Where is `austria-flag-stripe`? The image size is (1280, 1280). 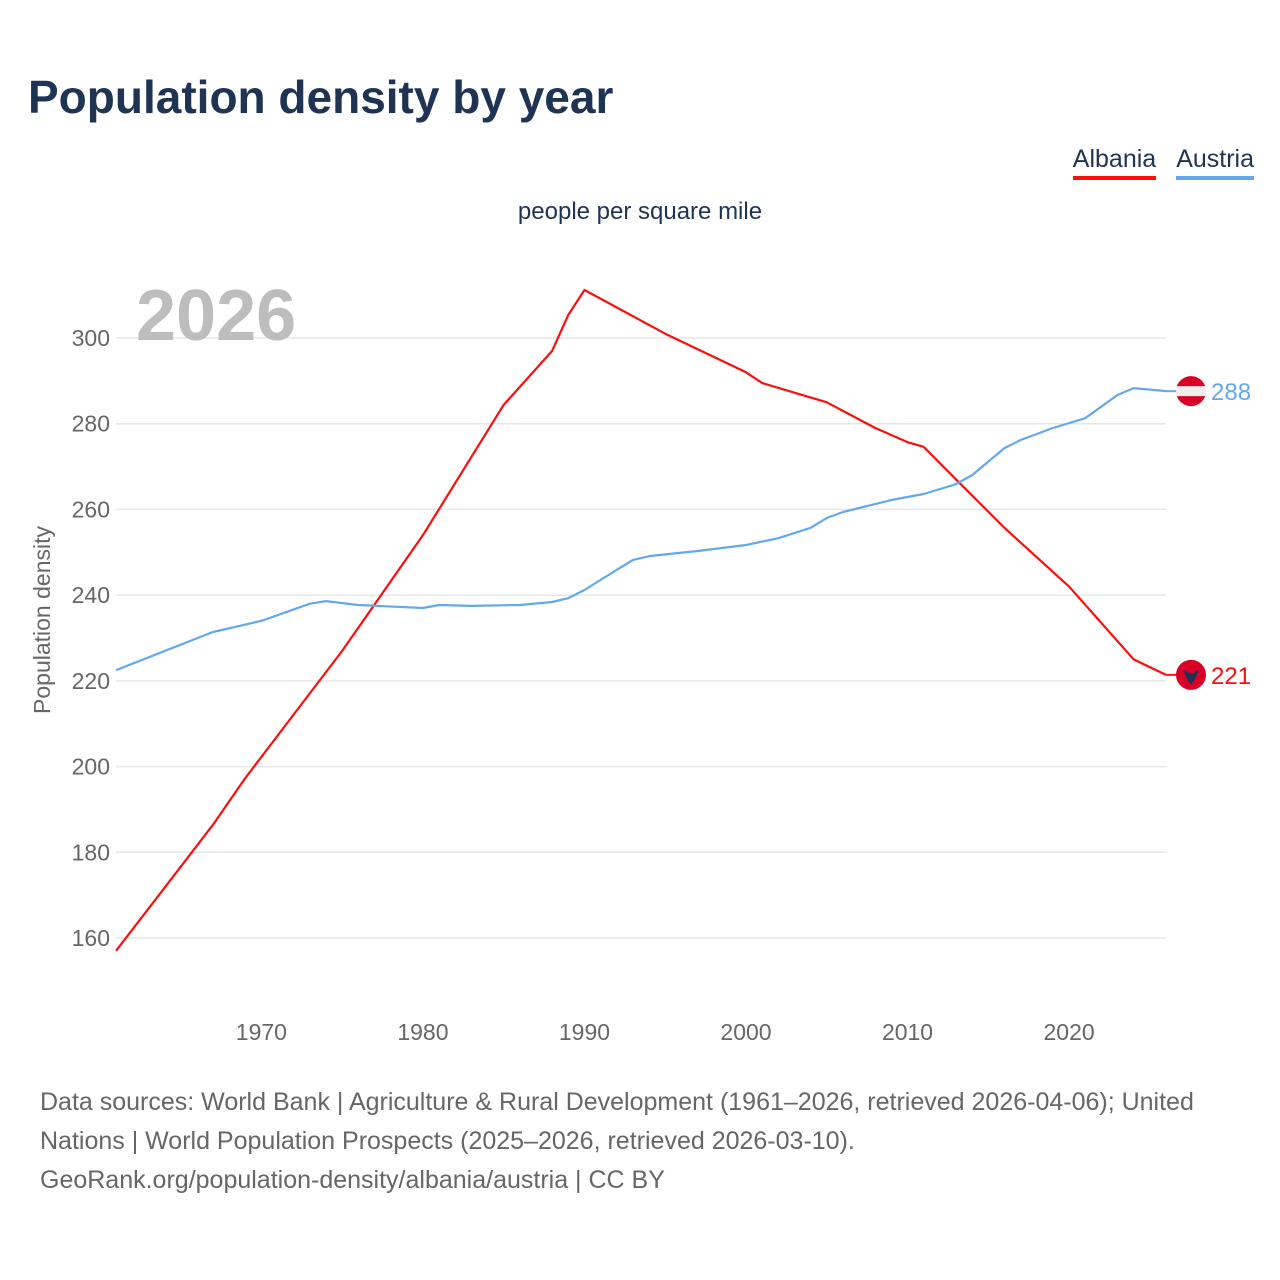
austria-flag-stripe is located at coordinates (1191, 391).